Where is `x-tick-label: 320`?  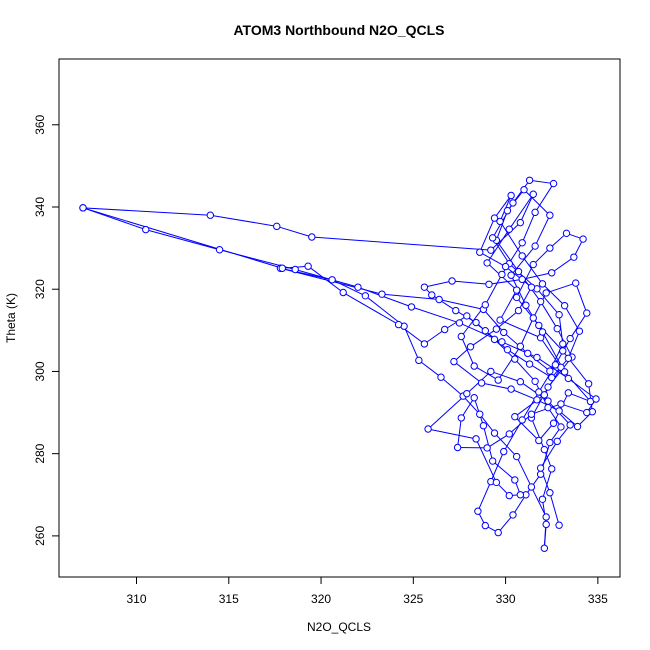
x-tick-label: 320 is located at coordinates (321, 599).